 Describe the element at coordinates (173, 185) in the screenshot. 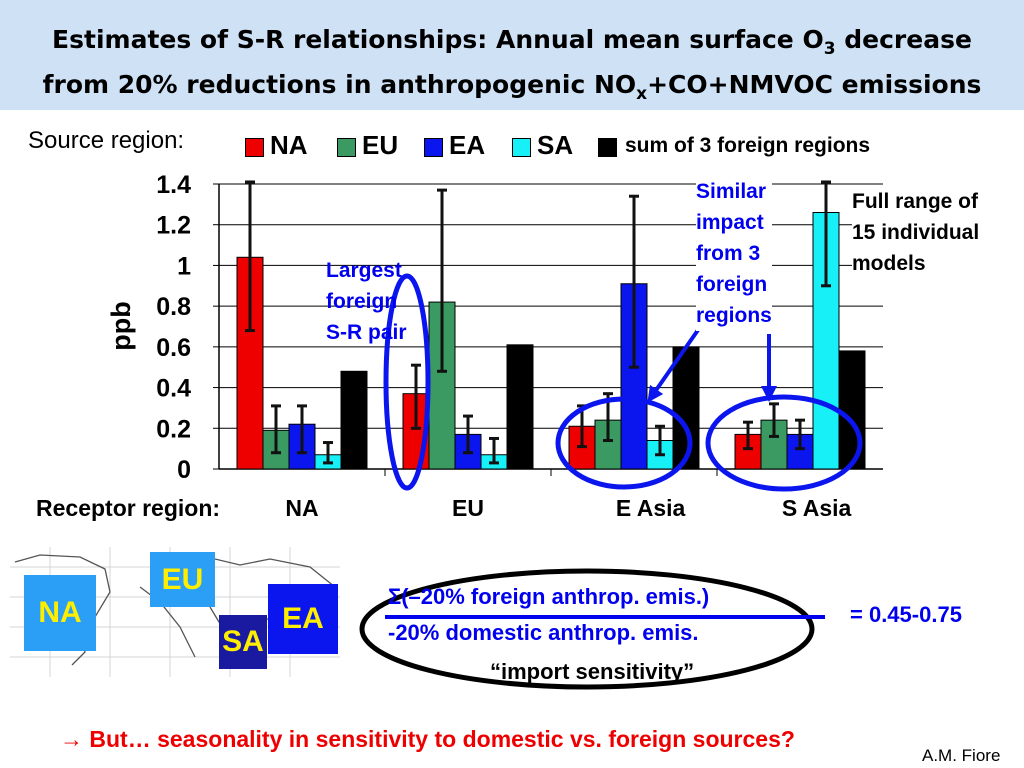

I see `y-tick-label: 1.4` at that location.